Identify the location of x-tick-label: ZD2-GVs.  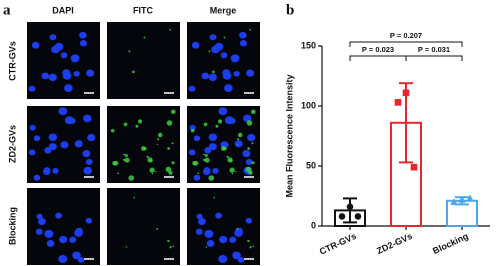
(394, 243).